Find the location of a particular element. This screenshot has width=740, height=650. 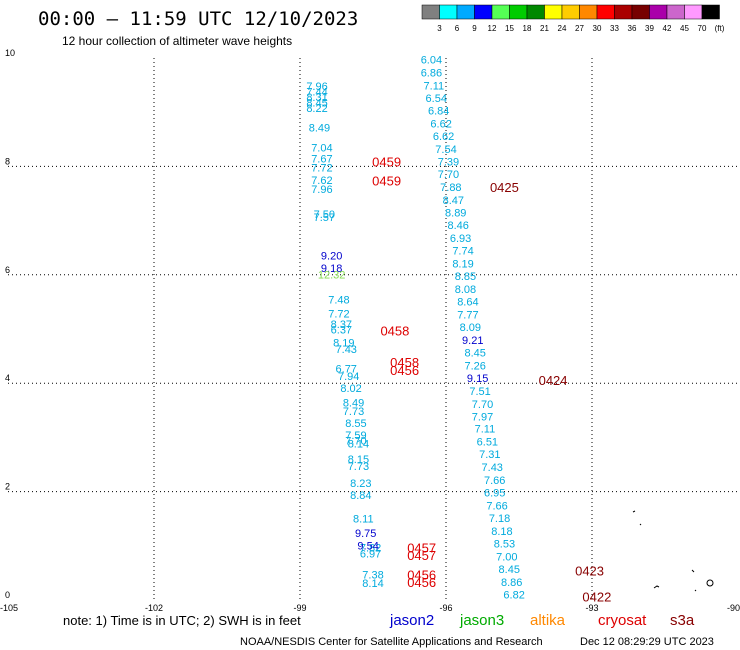

legend-label: 3 is located at coordinates (439, 28).